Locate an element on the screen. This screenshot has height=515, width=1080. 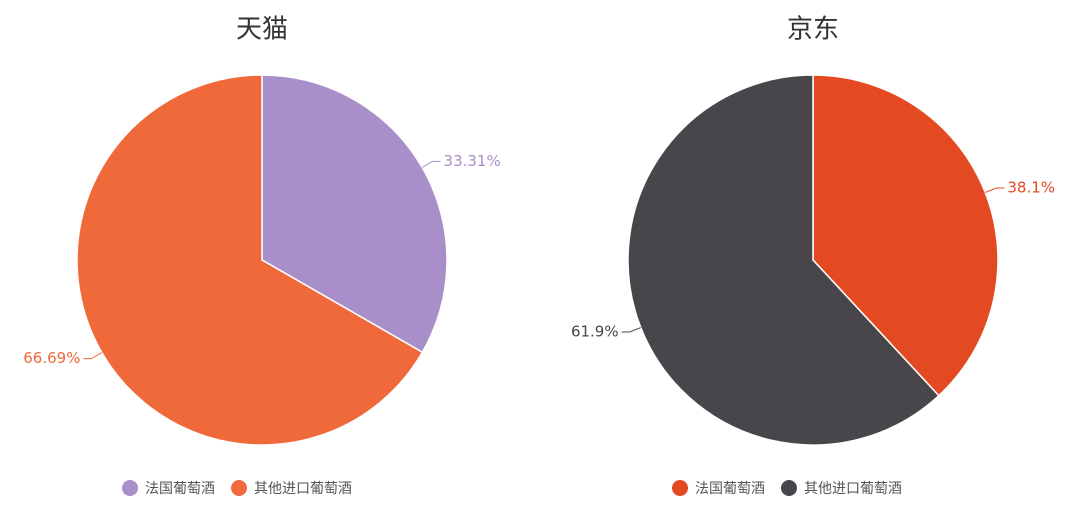
data-label: 33.31% is located at coordinates (472, 161).